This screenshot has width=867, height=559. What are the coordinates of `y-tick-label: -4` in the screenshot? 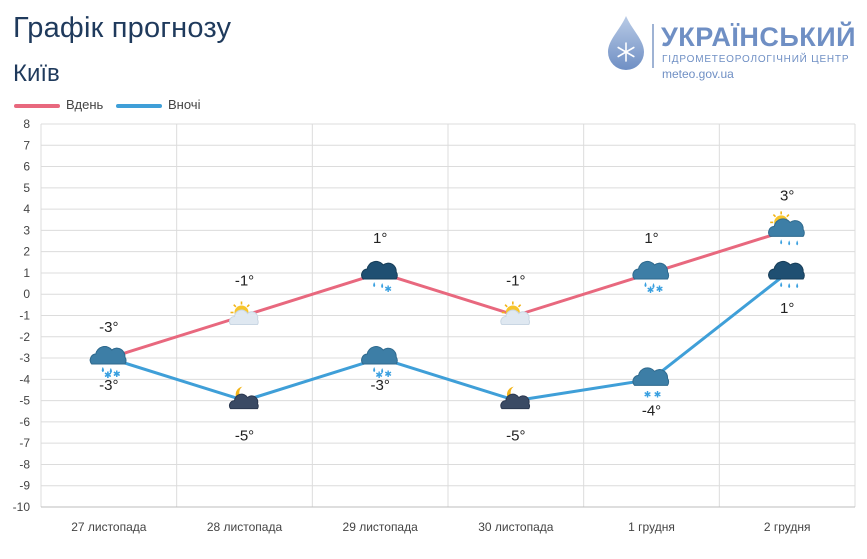 It's located at (24, 379).